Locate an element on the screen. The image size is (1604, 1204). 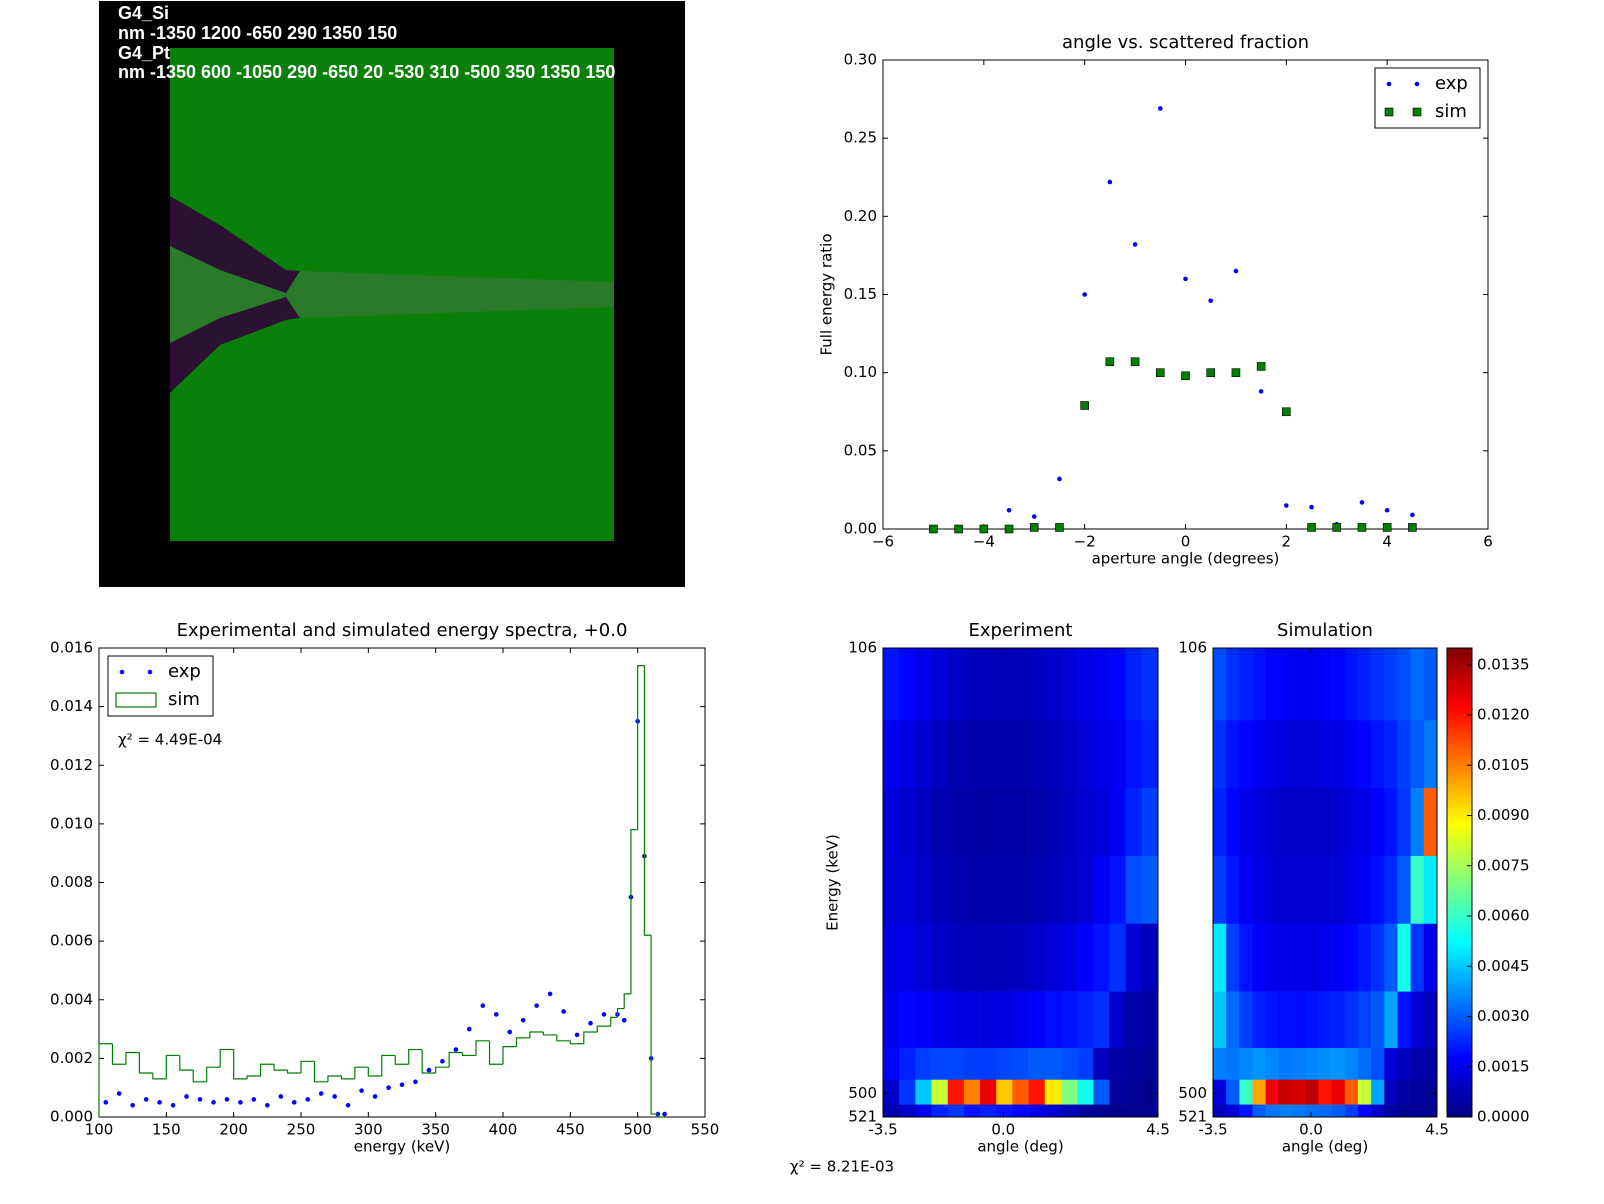
x-tick-label: 0 is located at coordinates (1186, 542).